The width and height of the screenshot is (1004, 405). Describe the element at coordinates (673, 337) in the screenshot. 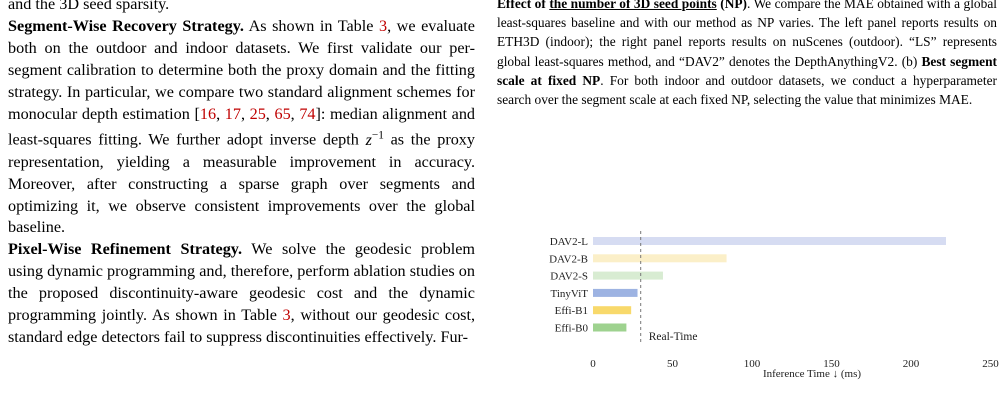

I see `real-time-label: Real-Time` at that location.